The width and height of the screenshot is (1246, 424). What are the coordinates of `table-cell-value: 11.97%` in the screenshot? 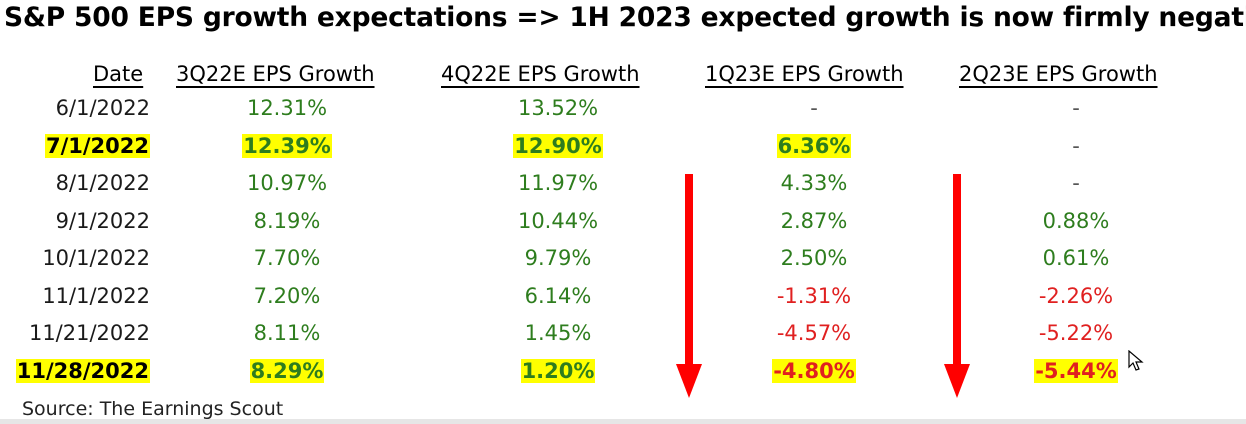 It's located at (558, 183).